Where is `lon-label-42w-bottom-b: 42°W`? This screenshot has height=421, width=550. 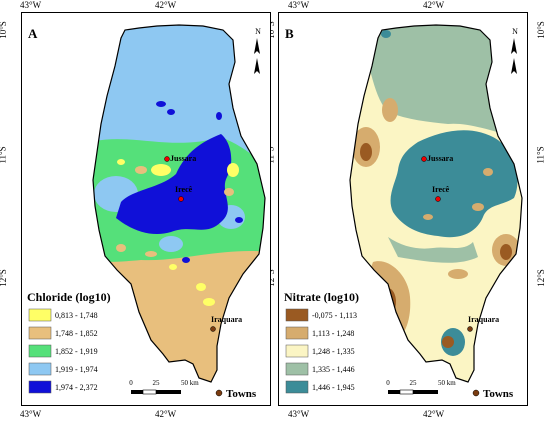
lon-label-42w-bottom-b: 42°W is located at coordinates (434, 414).